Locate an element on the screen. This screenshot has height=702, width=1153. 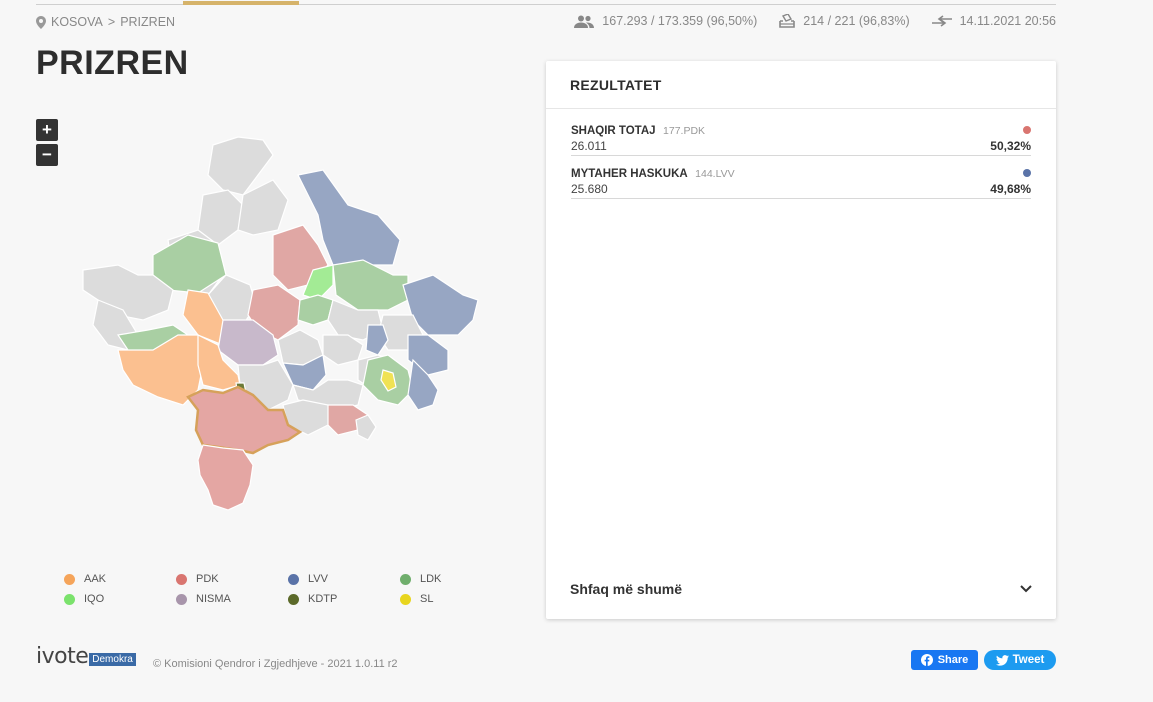
legend-label: NISMA is located at coordinates (213, 599).